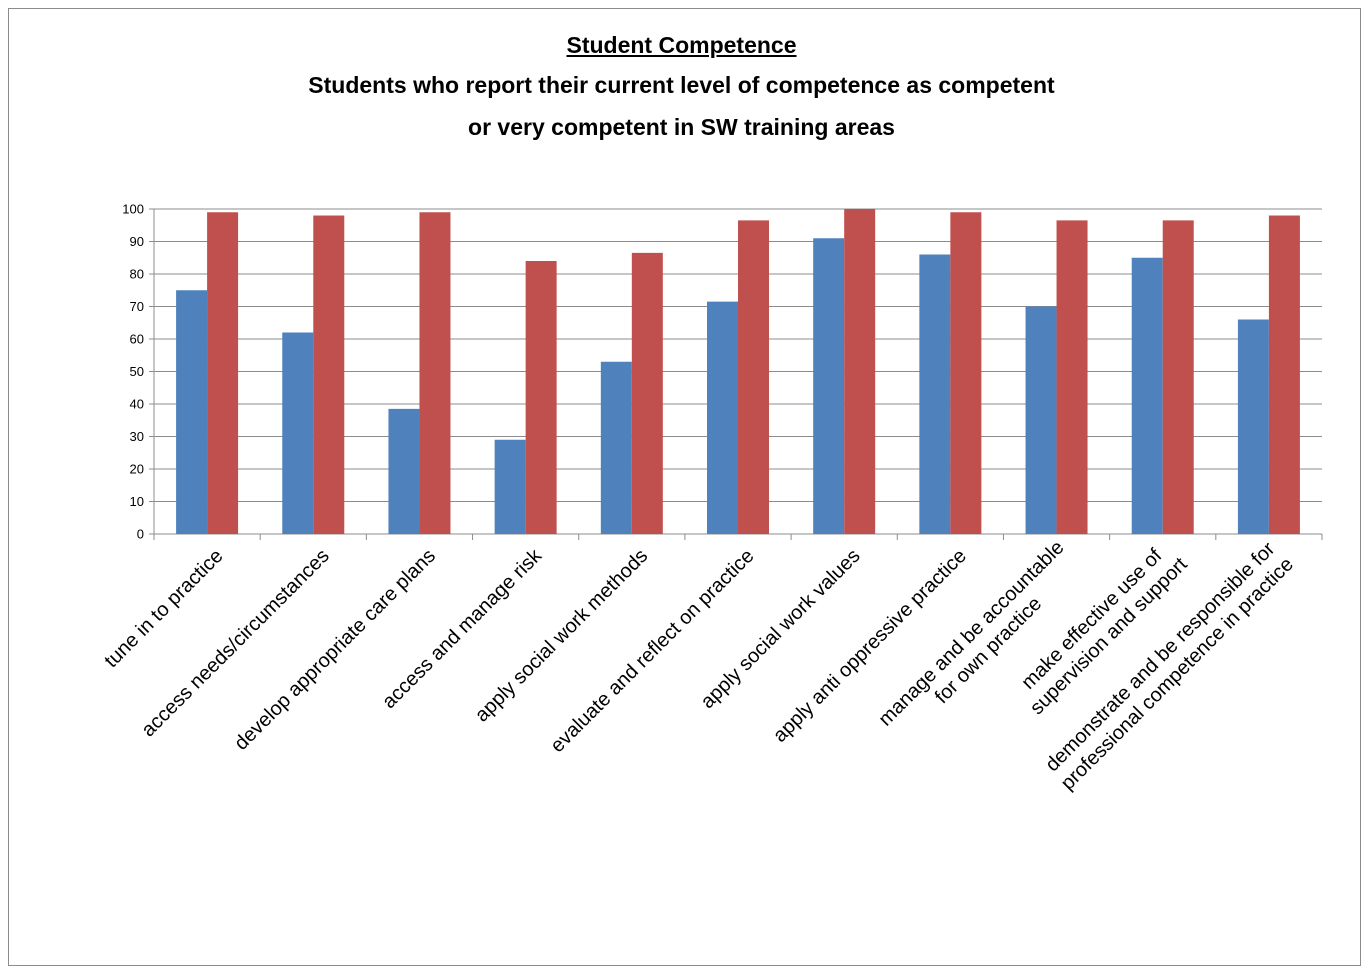 This screenshot has height=967, width=1363. I want to click on y-tick-label: 40, so click(137, 404).